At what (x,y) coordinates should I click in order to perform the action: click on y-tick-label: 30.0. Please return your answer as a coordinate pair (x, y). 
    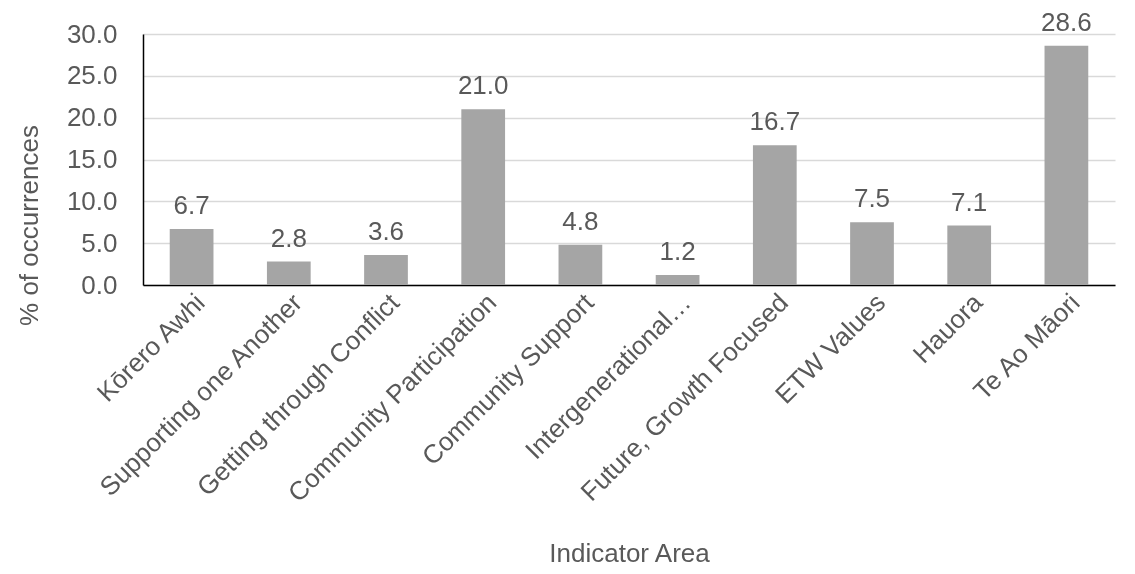
    Looking at the image, I should click on (92, 33).